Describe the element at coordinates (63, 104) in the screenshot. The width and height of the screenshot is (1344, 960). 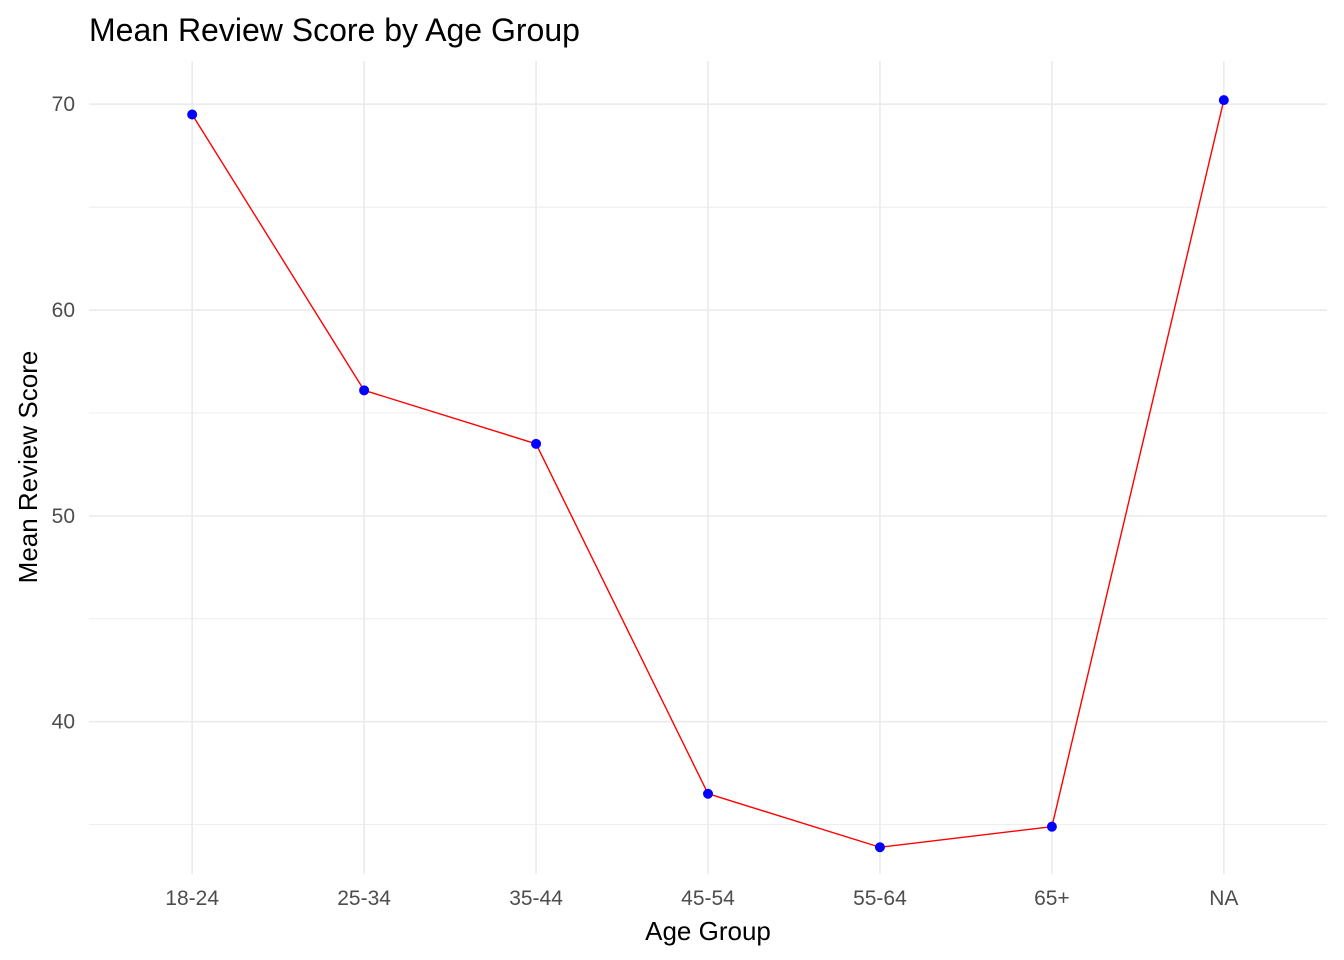
I see `y-tick-label: 70` at that location.